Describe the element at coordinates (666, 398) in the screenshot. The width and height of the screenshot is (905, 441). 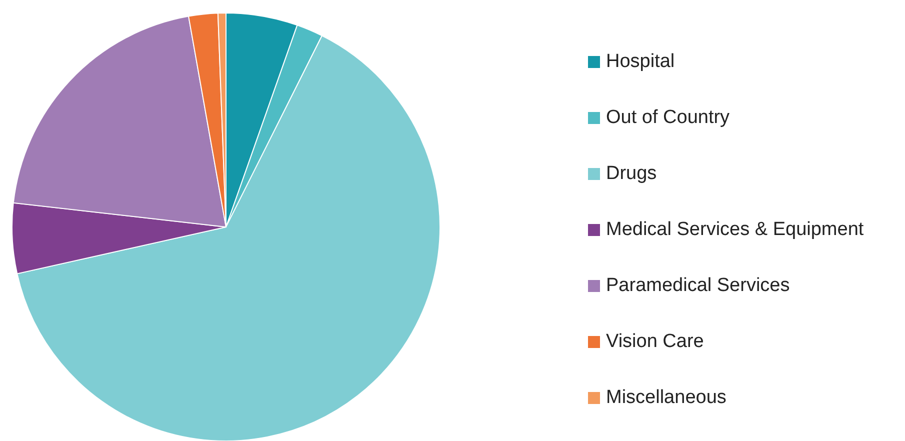
I see `legend-label: Miscellaneous` at that location.